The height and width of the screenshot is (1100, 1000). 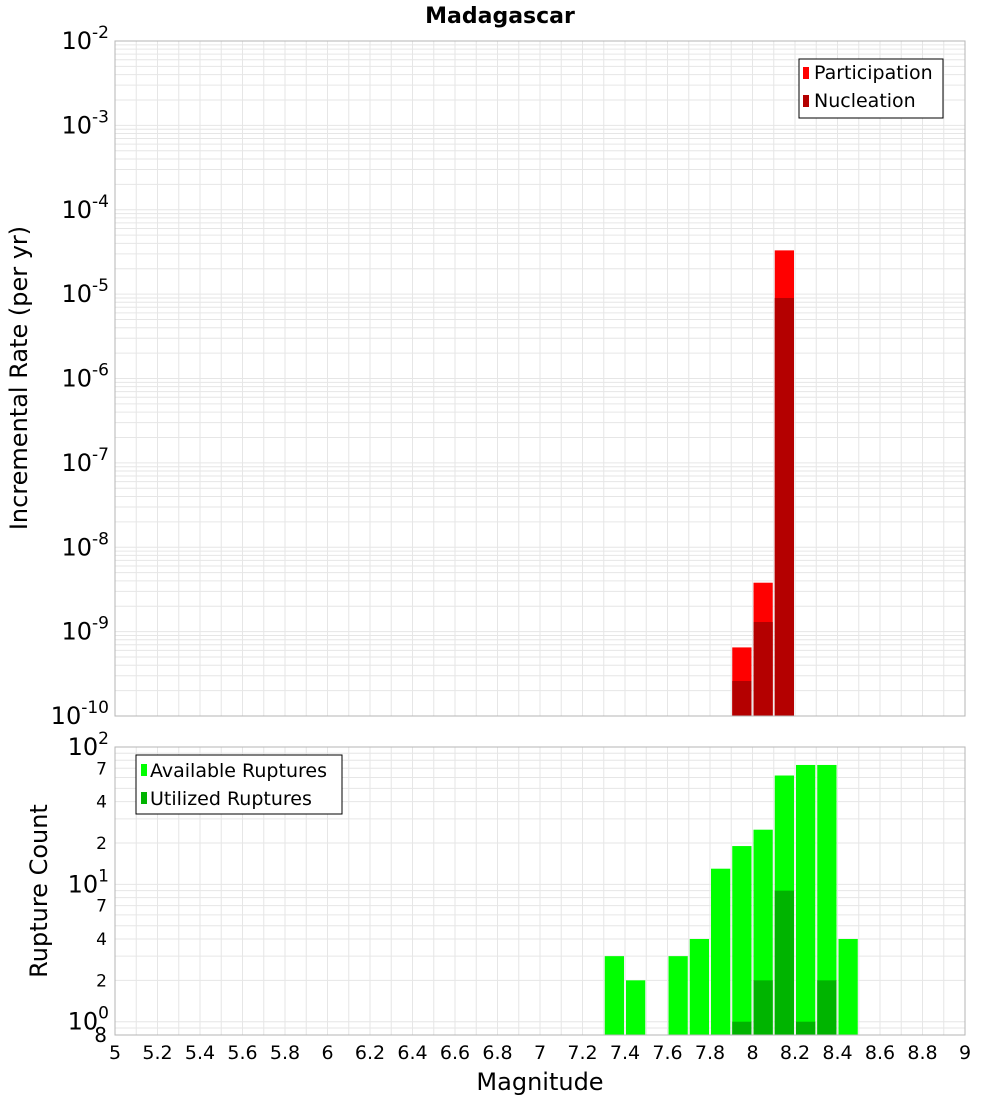 What do you see at coordinates (39, 891) in the screenshot?
I see `count-y-axis-label: Rupture Count` at bounding box center [39, 891].